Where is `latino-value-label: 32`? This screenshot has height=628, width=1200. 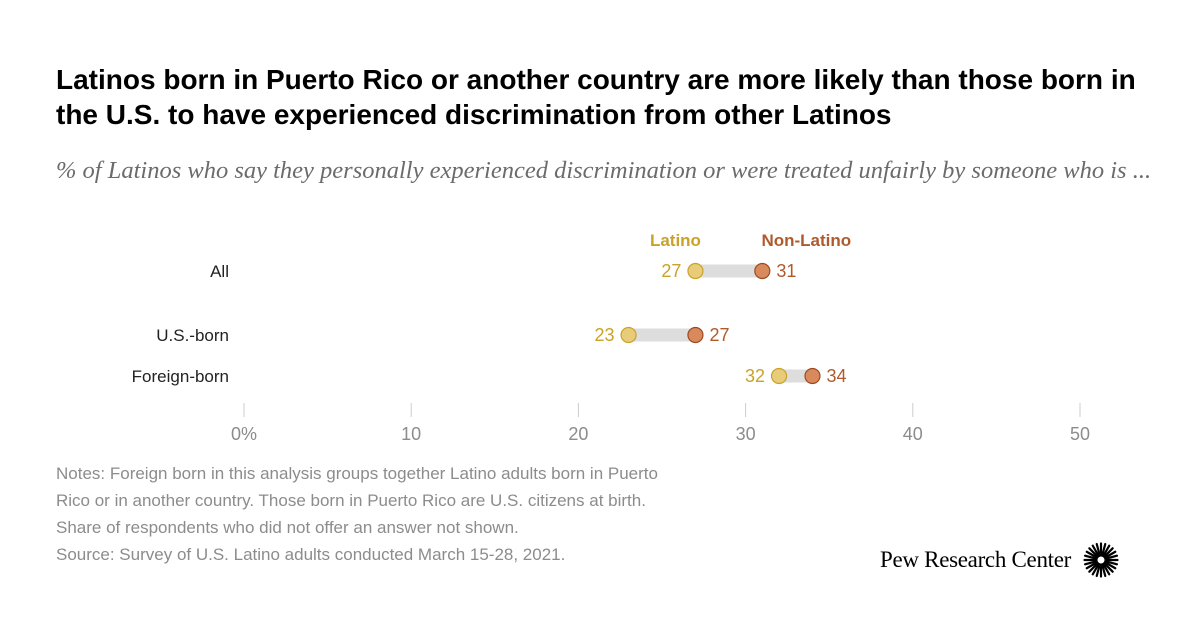
latino-value-label: 32 is located at coordinates (755, 376).